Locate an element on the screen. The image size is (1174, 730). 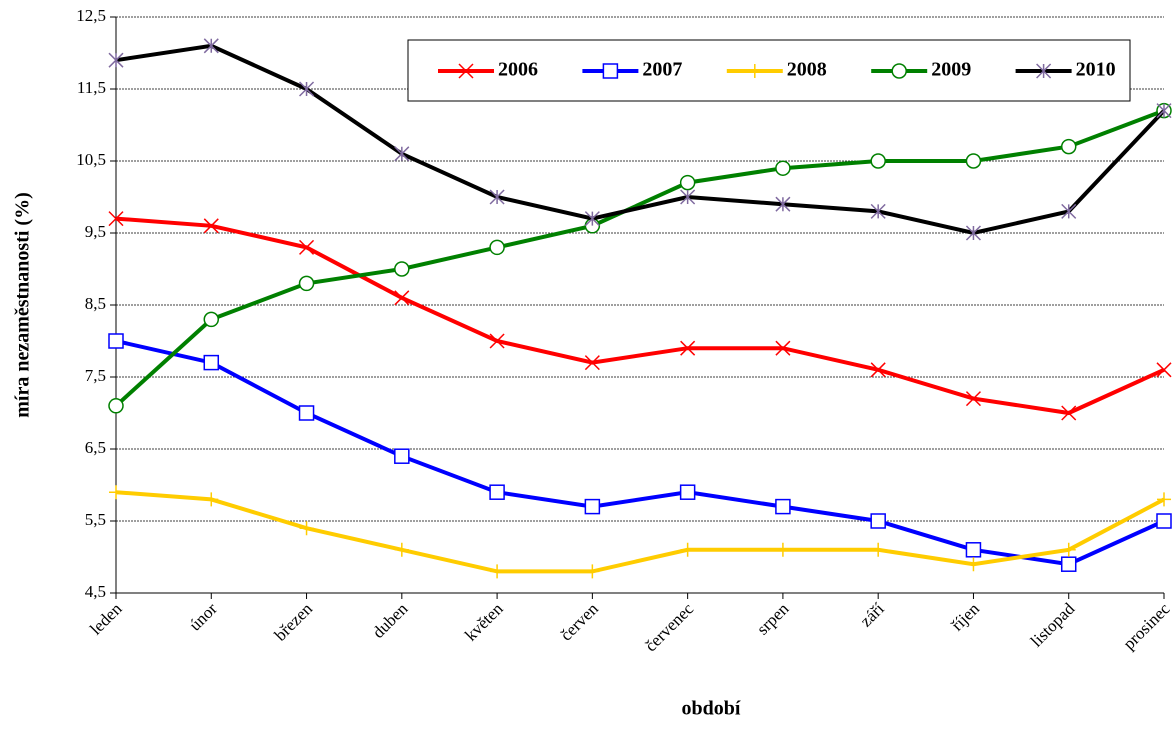
x-tick-label: duben is located at coordinates (390, 620).